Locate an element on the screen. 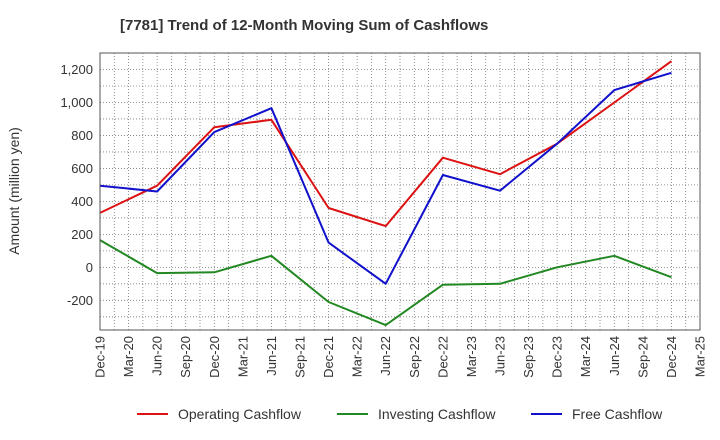  y-tick-label: 1,000 is located at coordinates (76, 102).